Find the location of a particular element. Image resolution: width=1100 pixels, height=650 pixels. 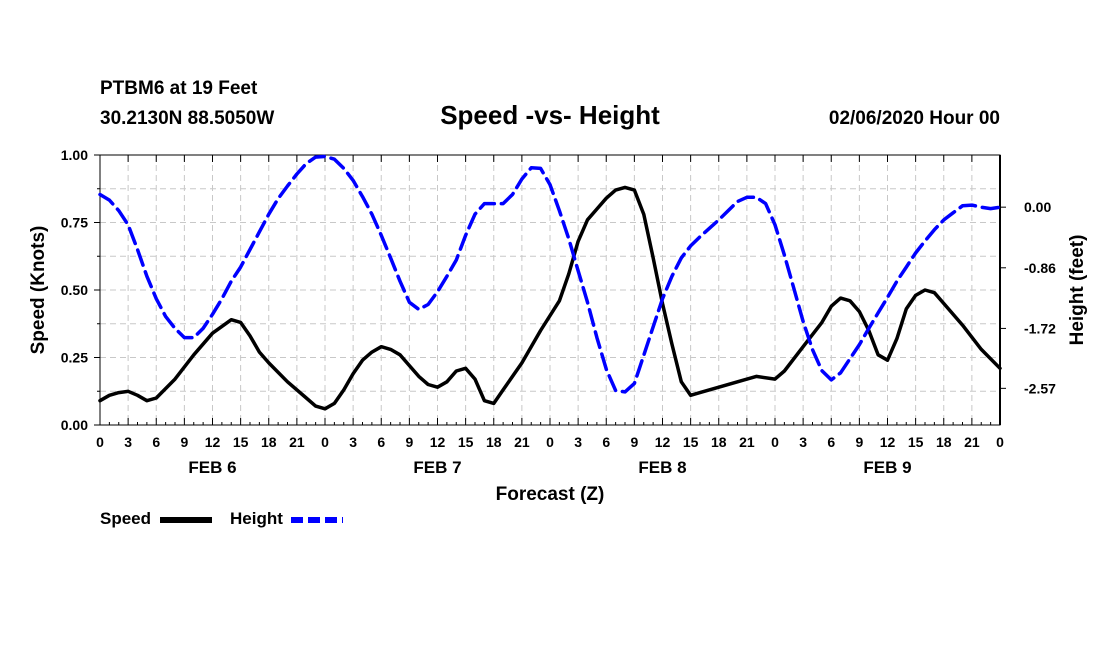

y-right-tick-label: -0.86 is located at coordinates (1040, 268).